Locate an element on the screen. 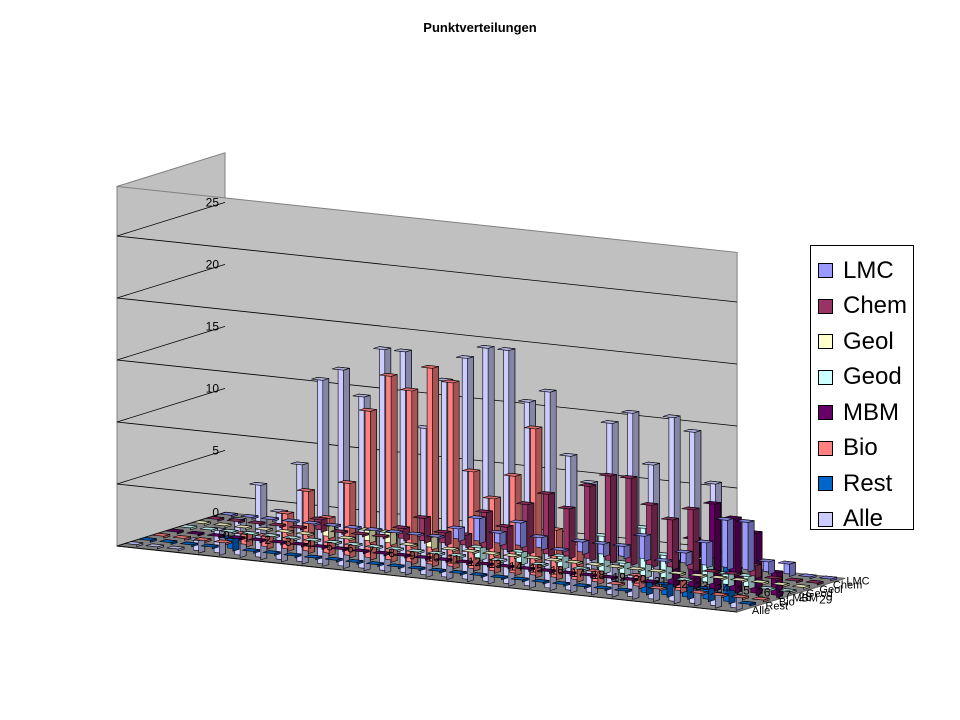 The height and width of the screenshot is (720, 960). gridline is located at coordinates (427, 562).